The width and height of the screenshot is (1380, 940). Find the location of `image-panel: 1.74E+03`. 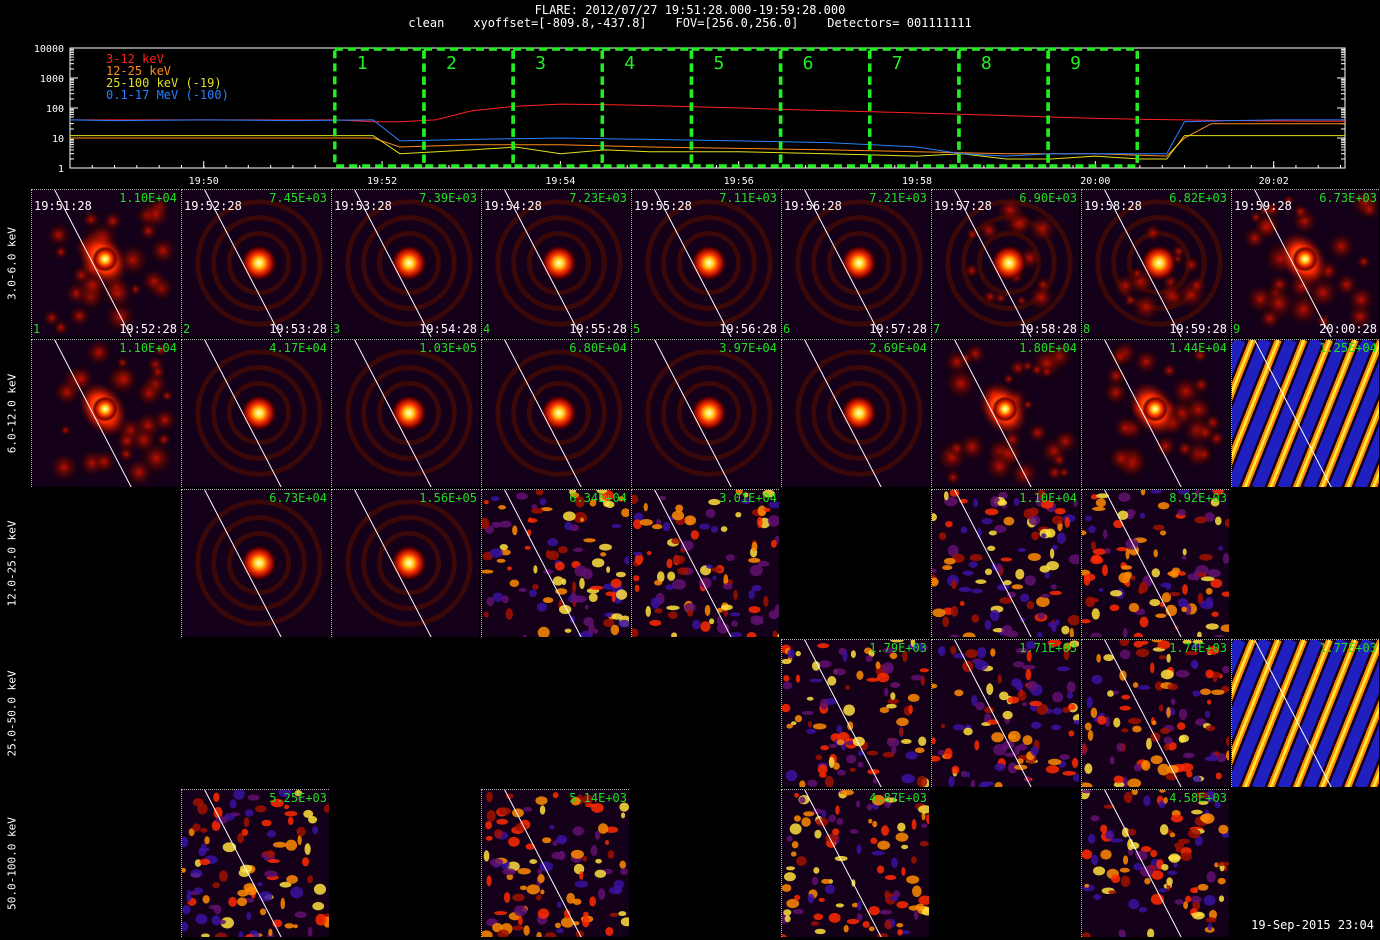

image-panel: 1.74E+03 is located at coordinates (1155, 713).